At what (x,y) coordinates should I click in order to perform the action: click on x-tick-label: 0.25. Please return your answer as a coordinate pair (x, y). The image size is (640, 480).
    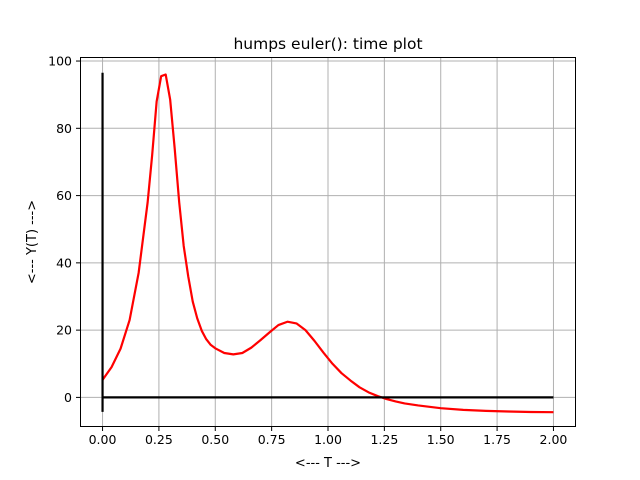
    Looking at the image, I should click on (159, 439).